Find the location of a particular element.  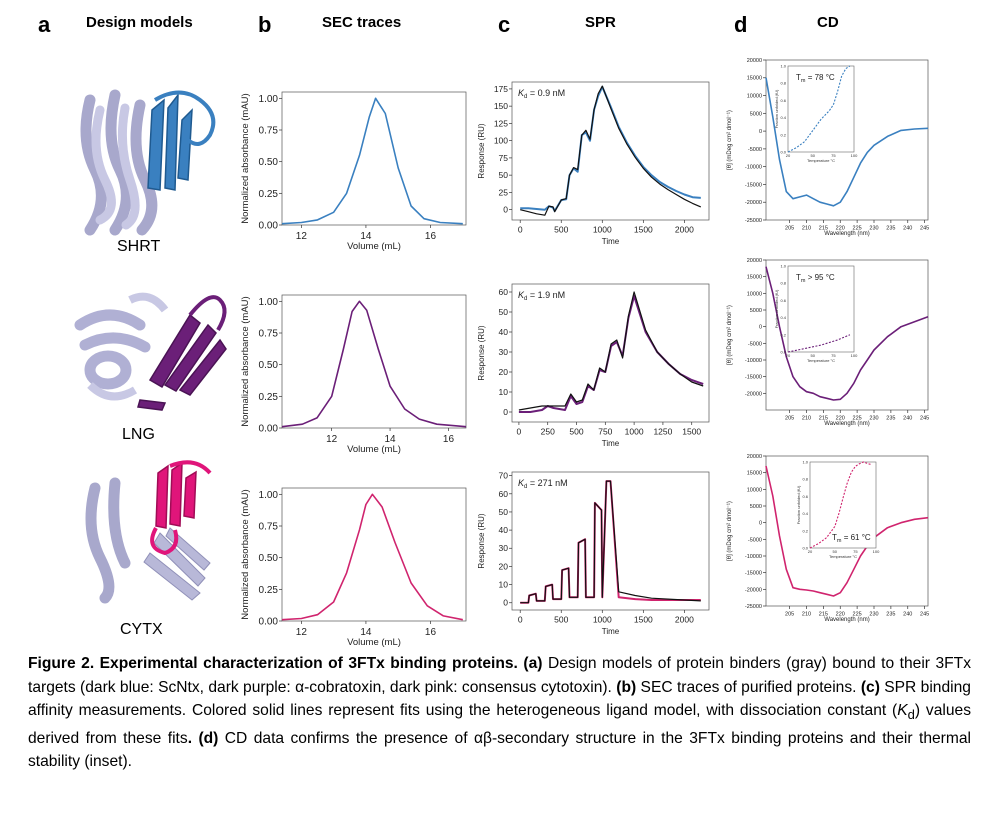

x-tick-label: 230 is located at coordinates (873, 229).